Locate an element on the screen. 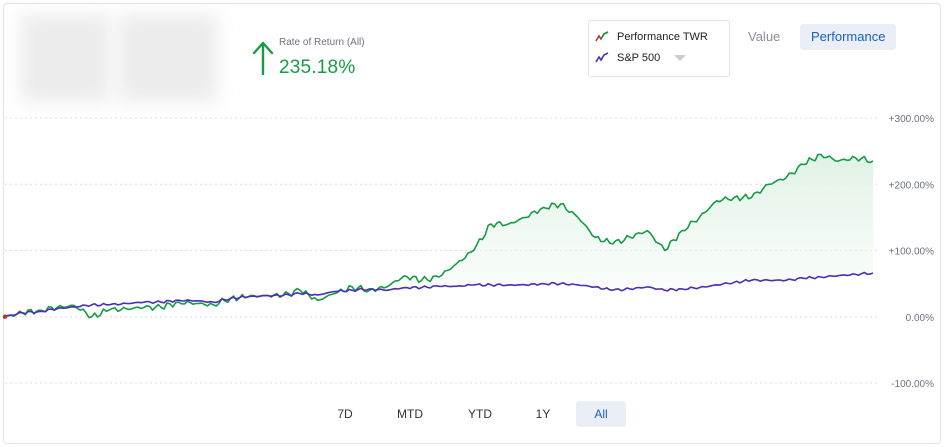 This screenshot has height=447, width=945. performance-toggle-button: Performance is located at coordinates (848, 37).